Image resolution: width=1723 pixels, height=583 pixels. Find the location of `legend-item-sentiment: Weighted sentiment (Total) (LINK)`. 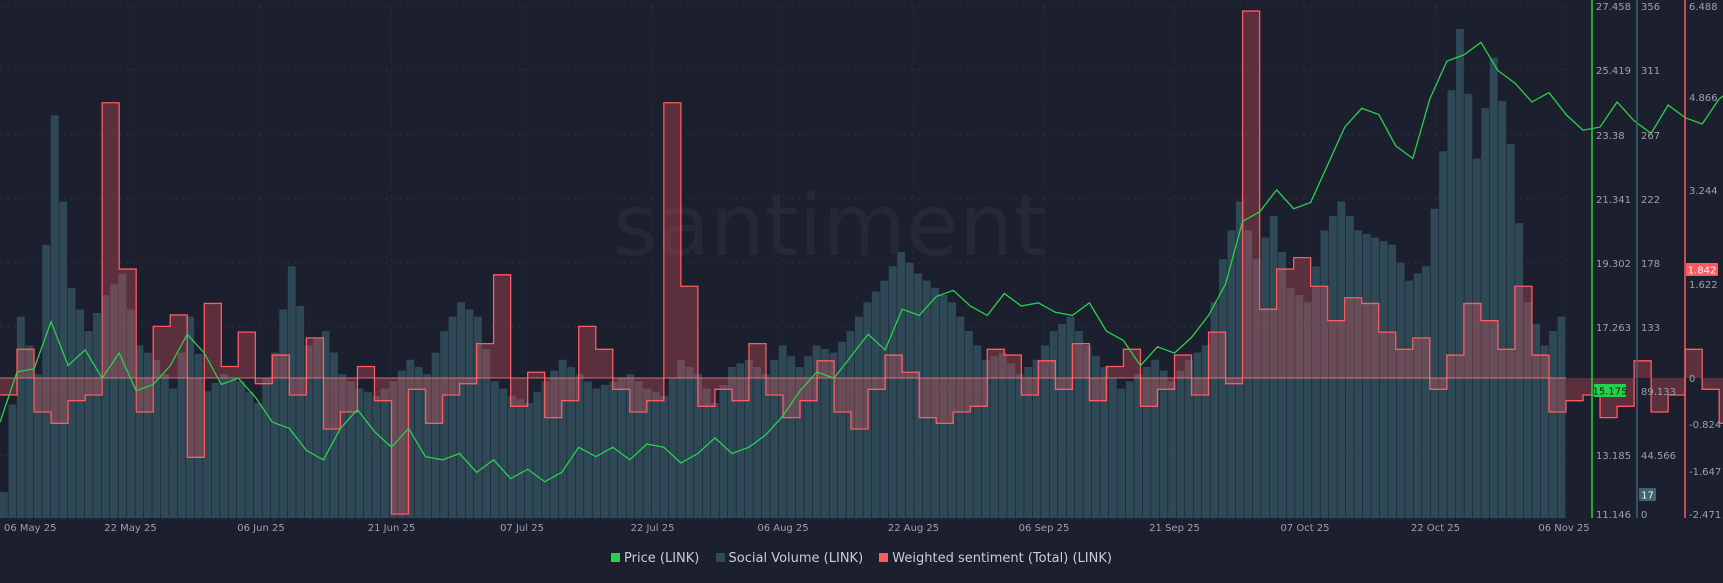

legend-item-sentiment: Weighted sentiment (Total) (LINK) is located at coordinates (995, 558).